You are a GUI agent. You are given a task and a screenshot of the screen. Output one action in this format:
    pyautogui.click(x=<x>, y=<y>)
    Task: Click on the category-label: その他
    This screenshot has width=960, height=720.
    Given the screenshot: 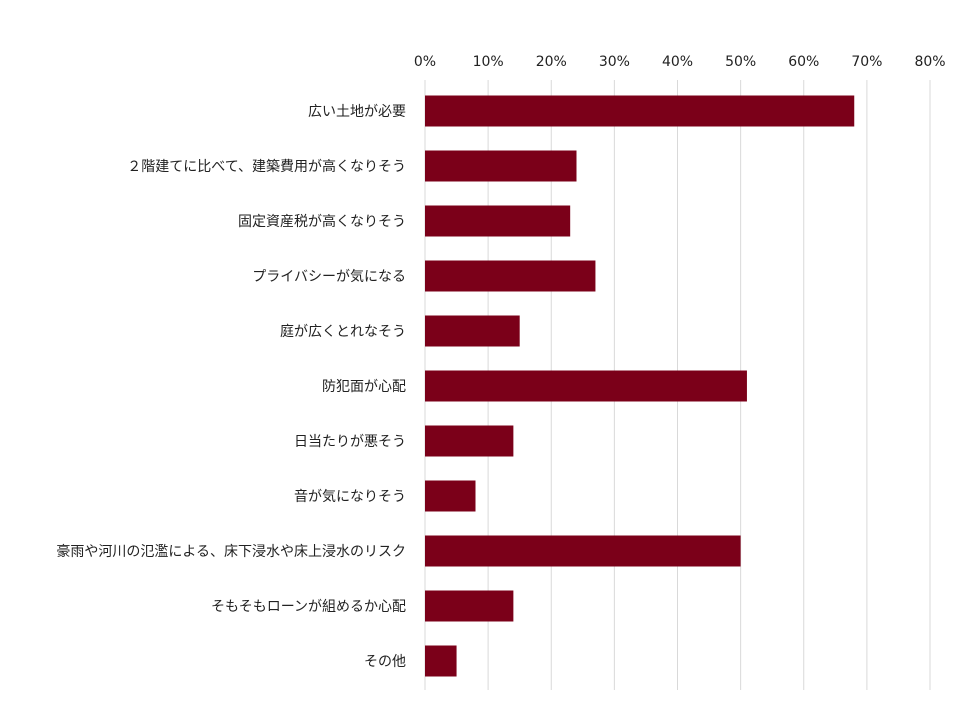 What is the action you would take?
    pyautogui.click(x=385, y=662)
    